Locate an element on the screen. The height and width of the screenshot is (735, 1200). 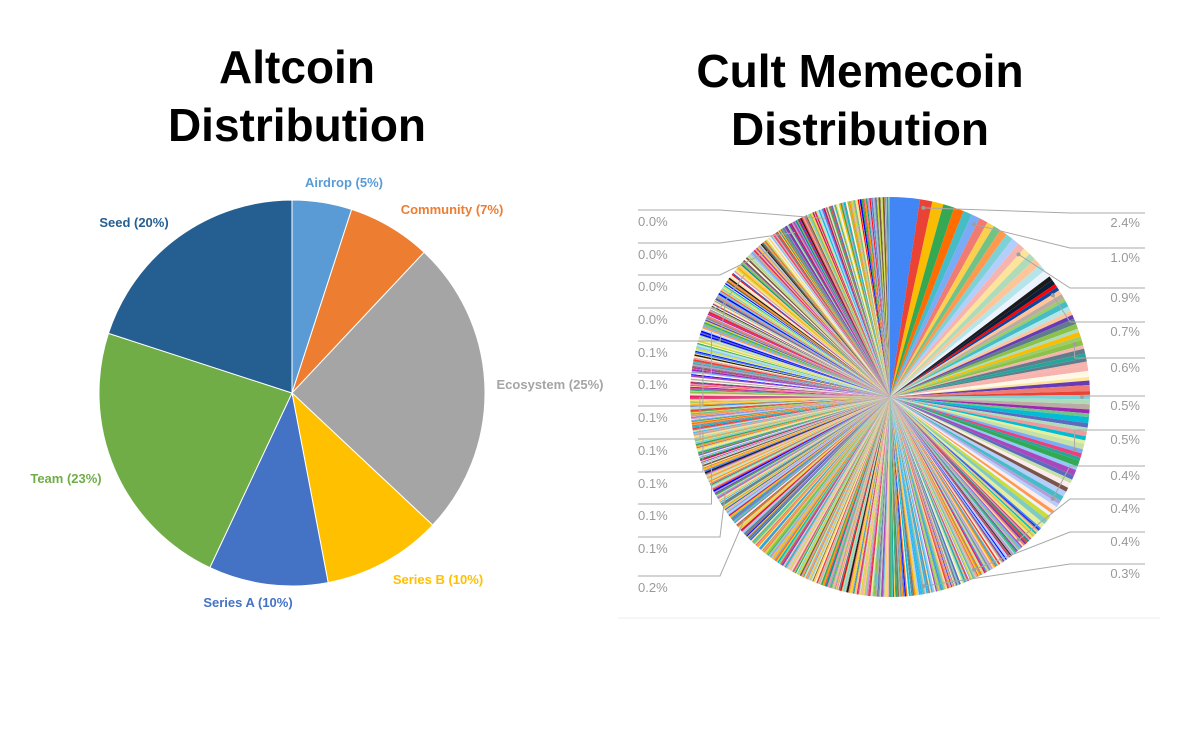
memecoin-title-line2: Distribution is located at coordinates (860, 129).